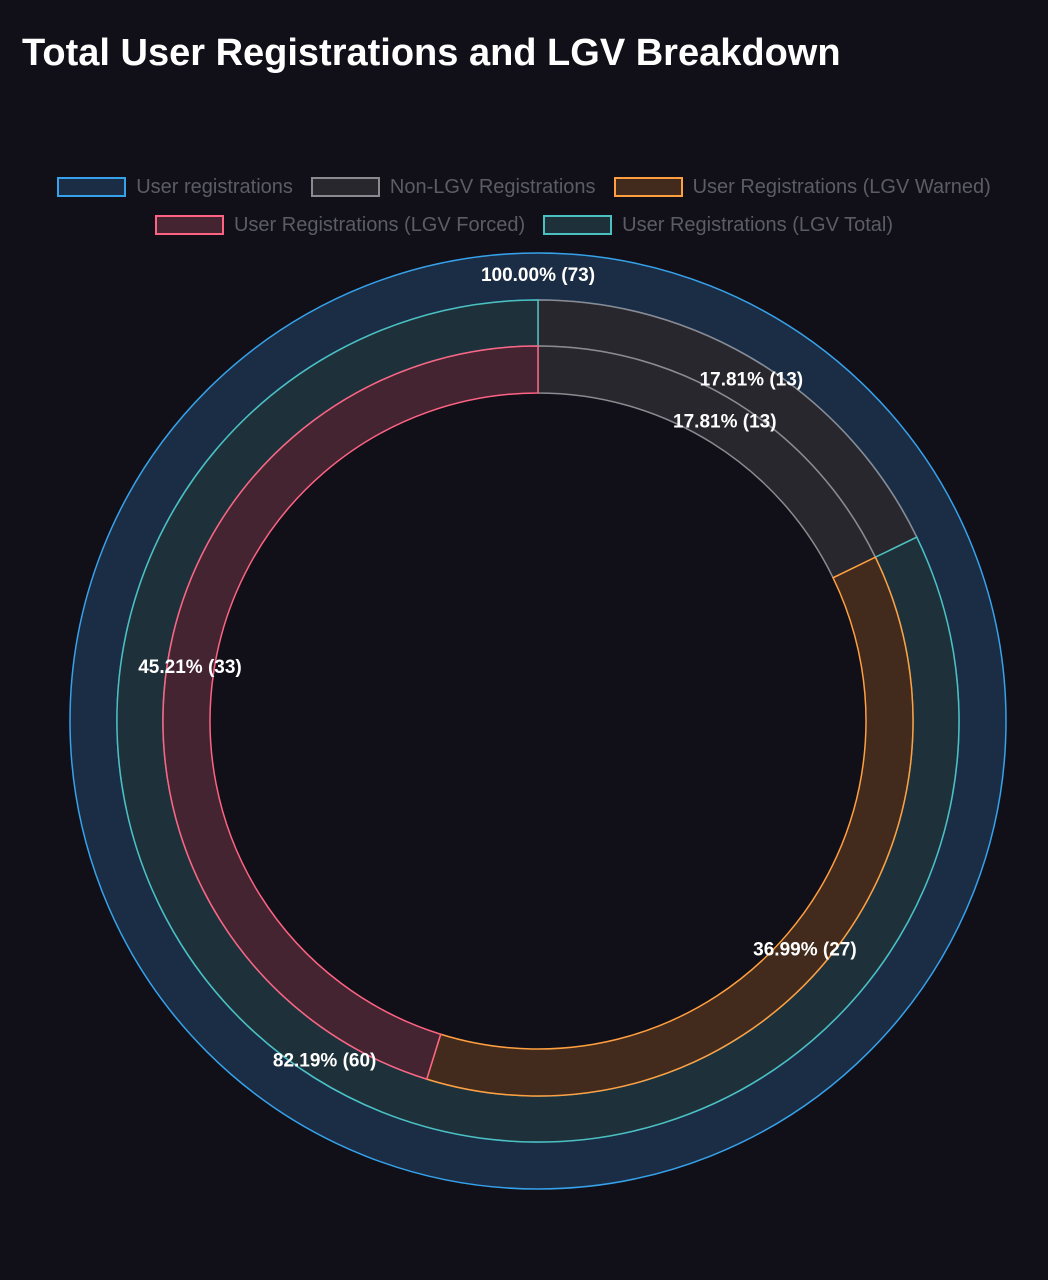 The image size is (1048, 1280). What do you see at coordinates (190, 667) in the screenshot?
I see `data-label-ring-3-user-registrations-lgv-forced: 45.21% (33)` at bounding box center [190, 667].